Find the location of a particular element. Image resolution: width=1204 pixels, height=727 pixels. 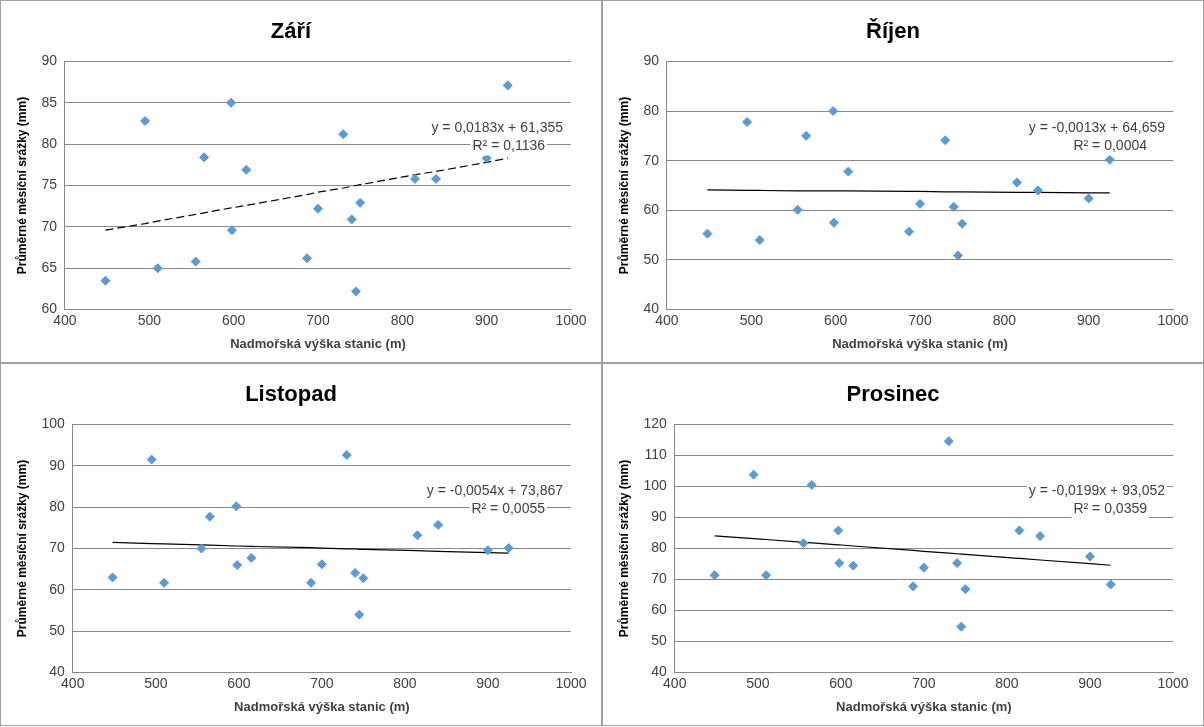

chart-title: Září is located at coordinates (291, 31).